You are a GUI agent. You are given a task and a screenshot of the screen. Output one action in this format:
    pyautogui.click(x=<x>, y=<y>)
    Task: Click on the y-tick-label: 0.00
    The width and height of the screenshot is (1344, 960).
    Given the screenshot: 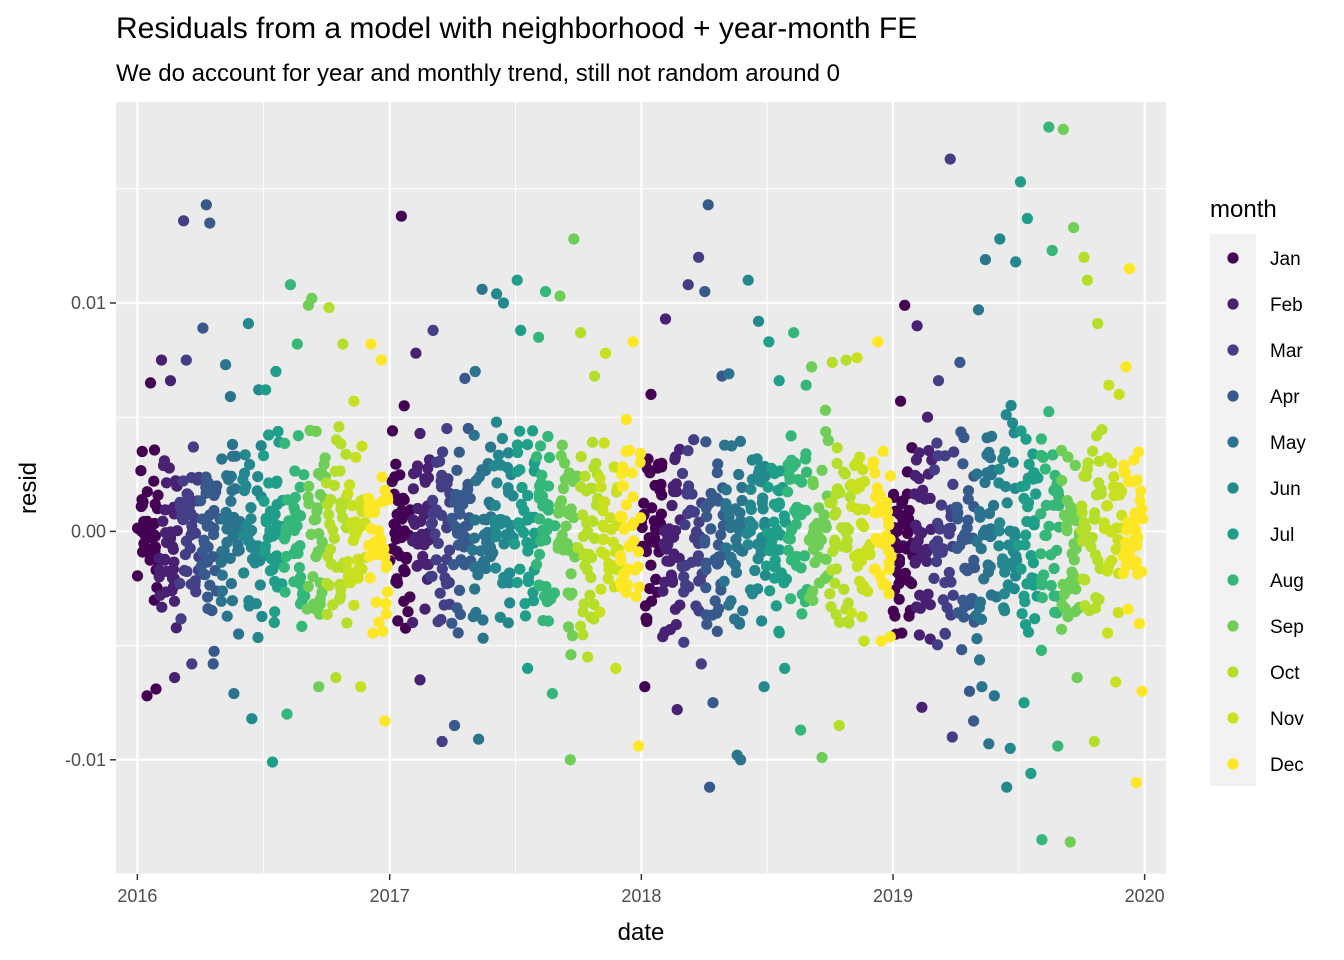 What is the action you would take?
    pyautogui.click(x=88, y=531)
    